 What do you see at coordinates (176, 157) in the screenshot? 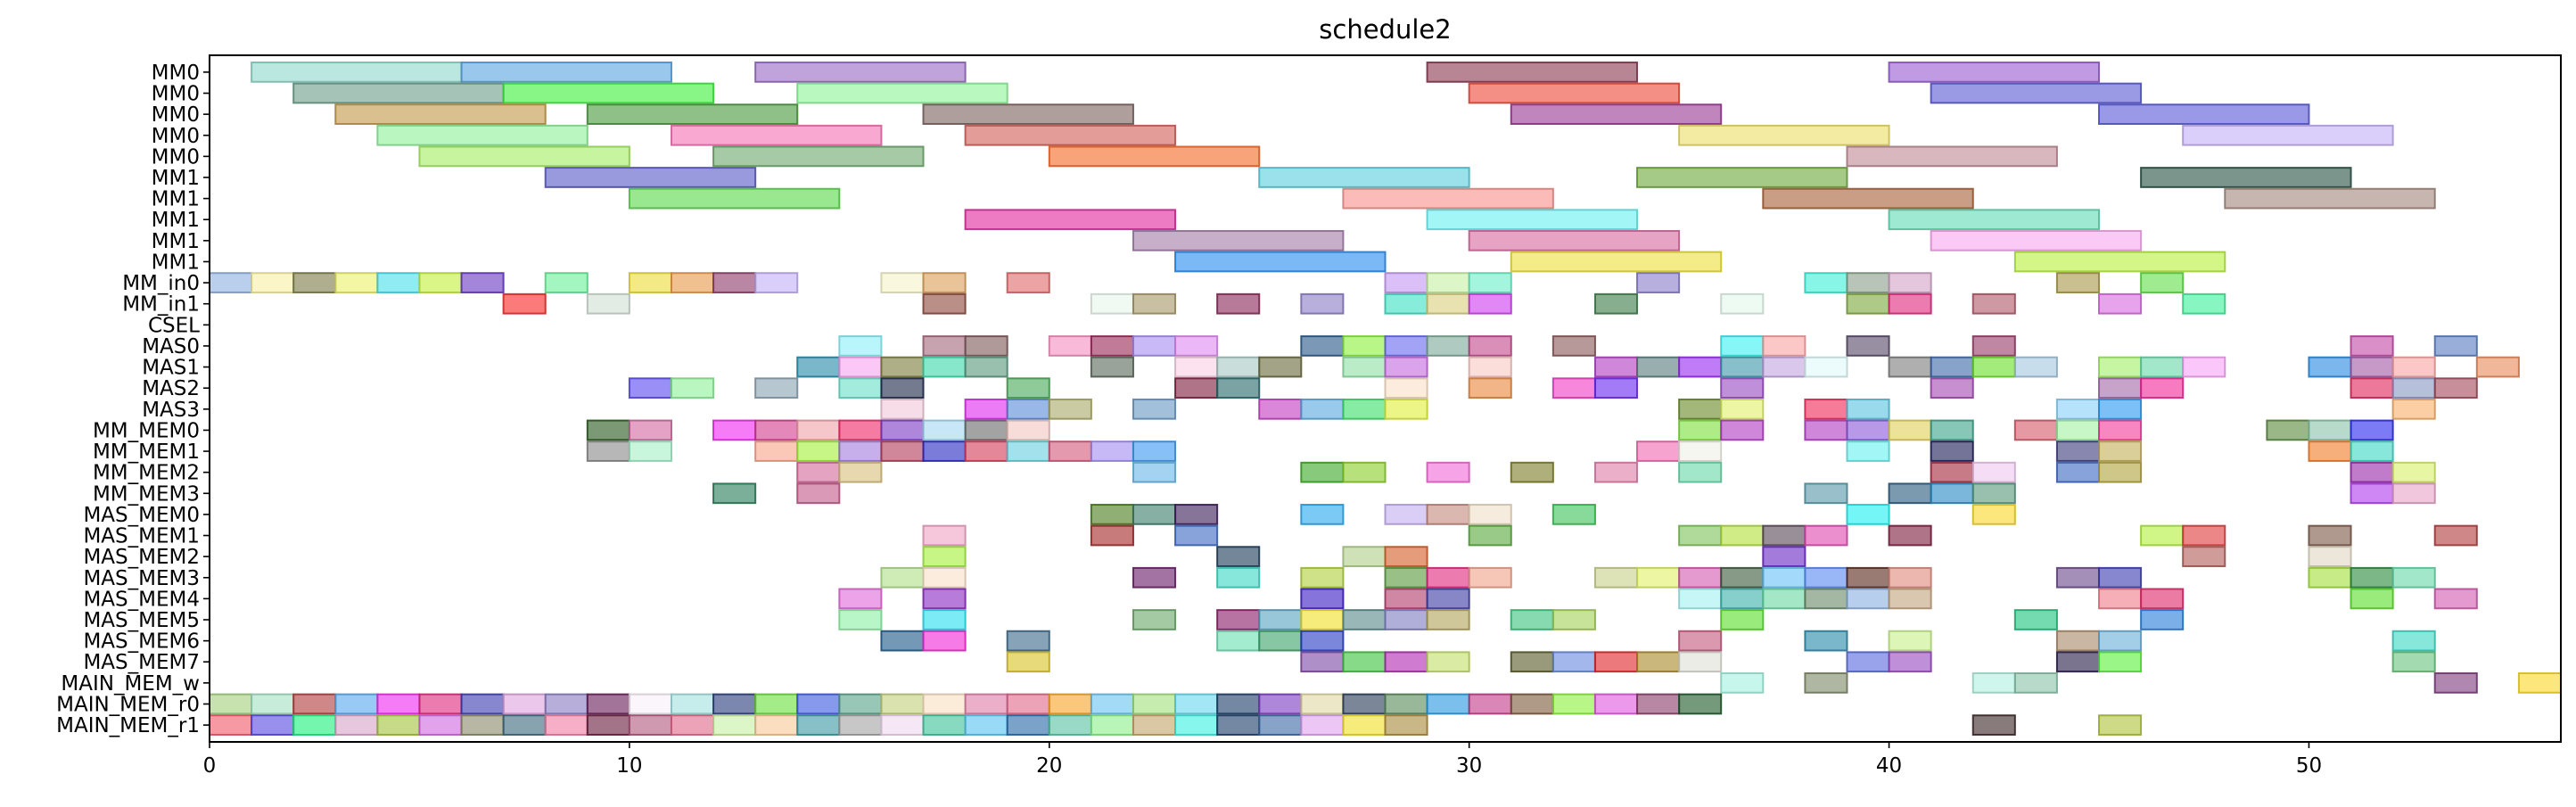
I see `y-tick-label: MM0` at bounding box center [176, 157].